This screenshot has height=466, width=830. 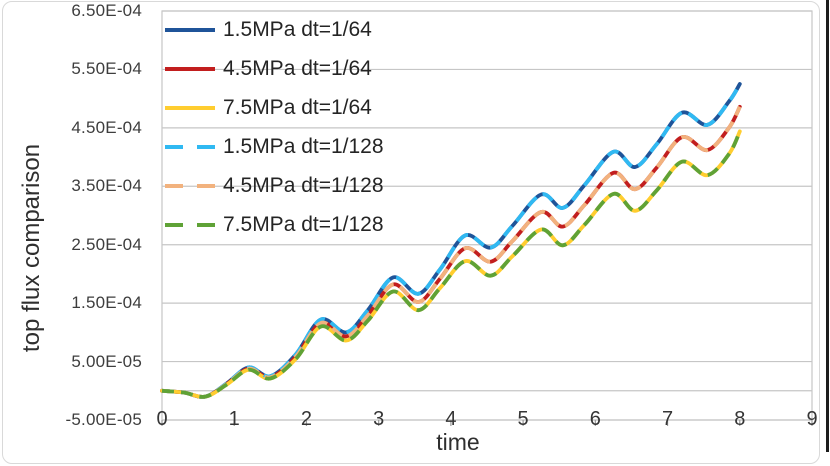 What do you see at coordinates (106, 10) in the screenshot?
I see `y-tick-label: 6.50E-04` at bounding box center [106, 10].